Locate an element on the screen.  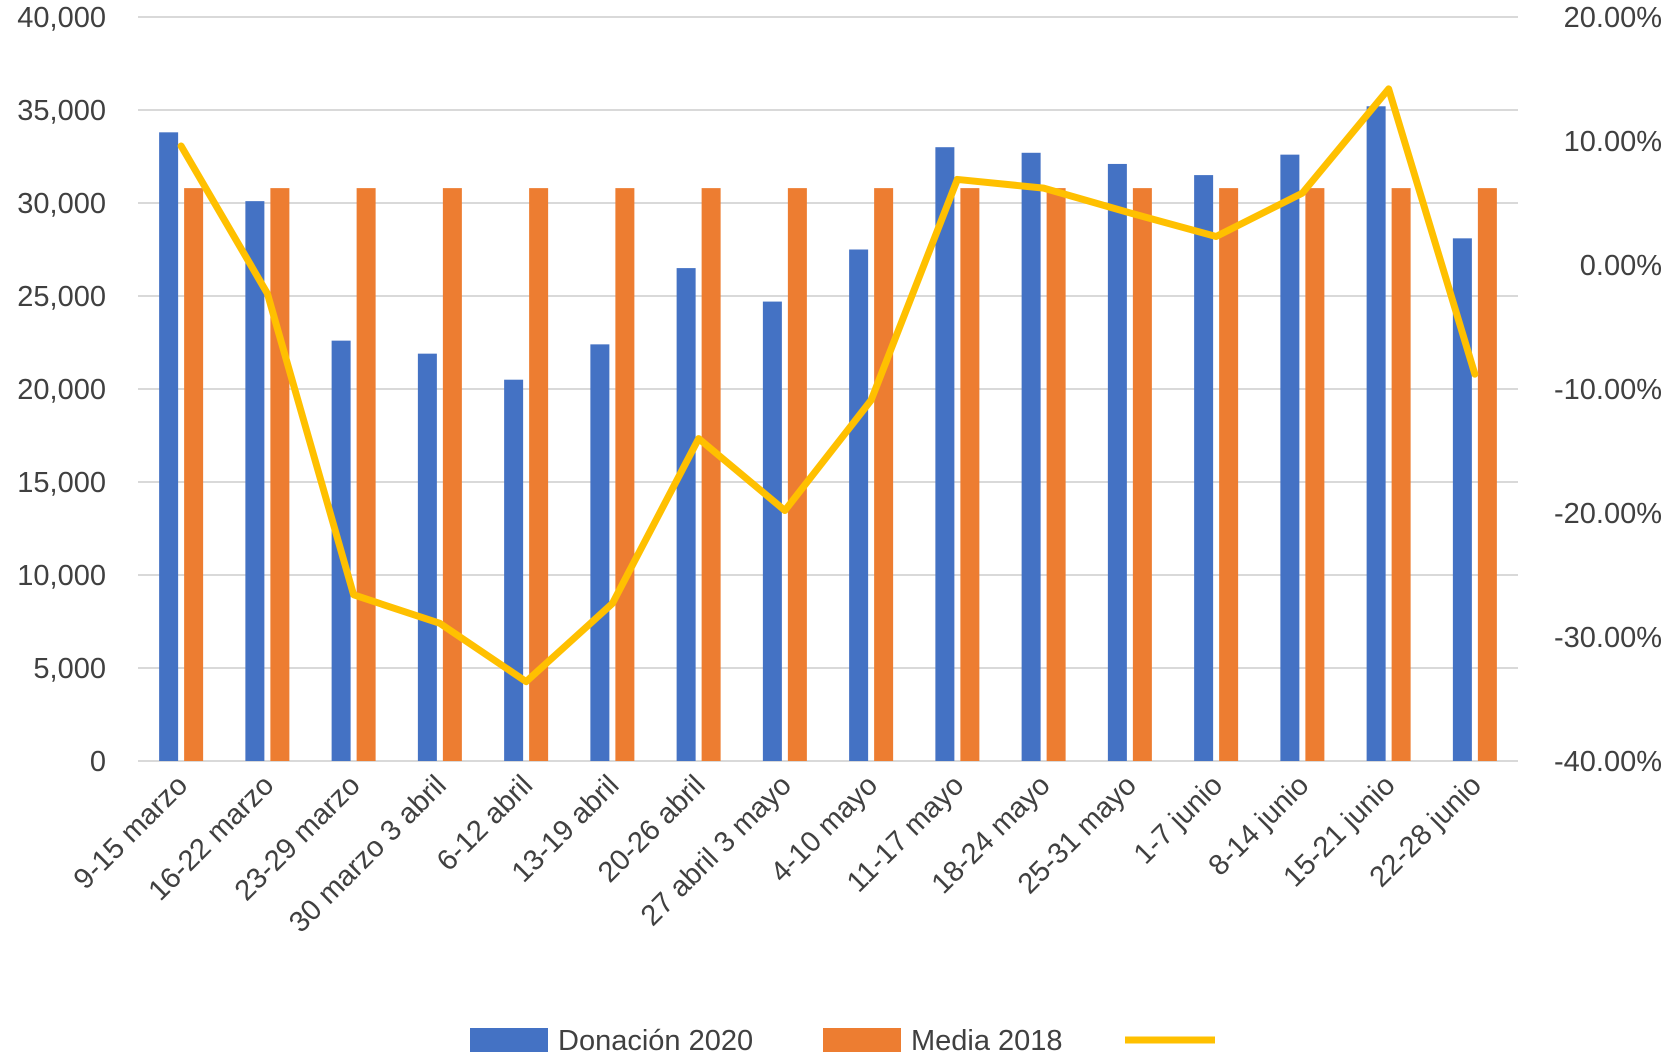
legend: Donación 2020 Media 2018 is located at coordinates (842, 1041).